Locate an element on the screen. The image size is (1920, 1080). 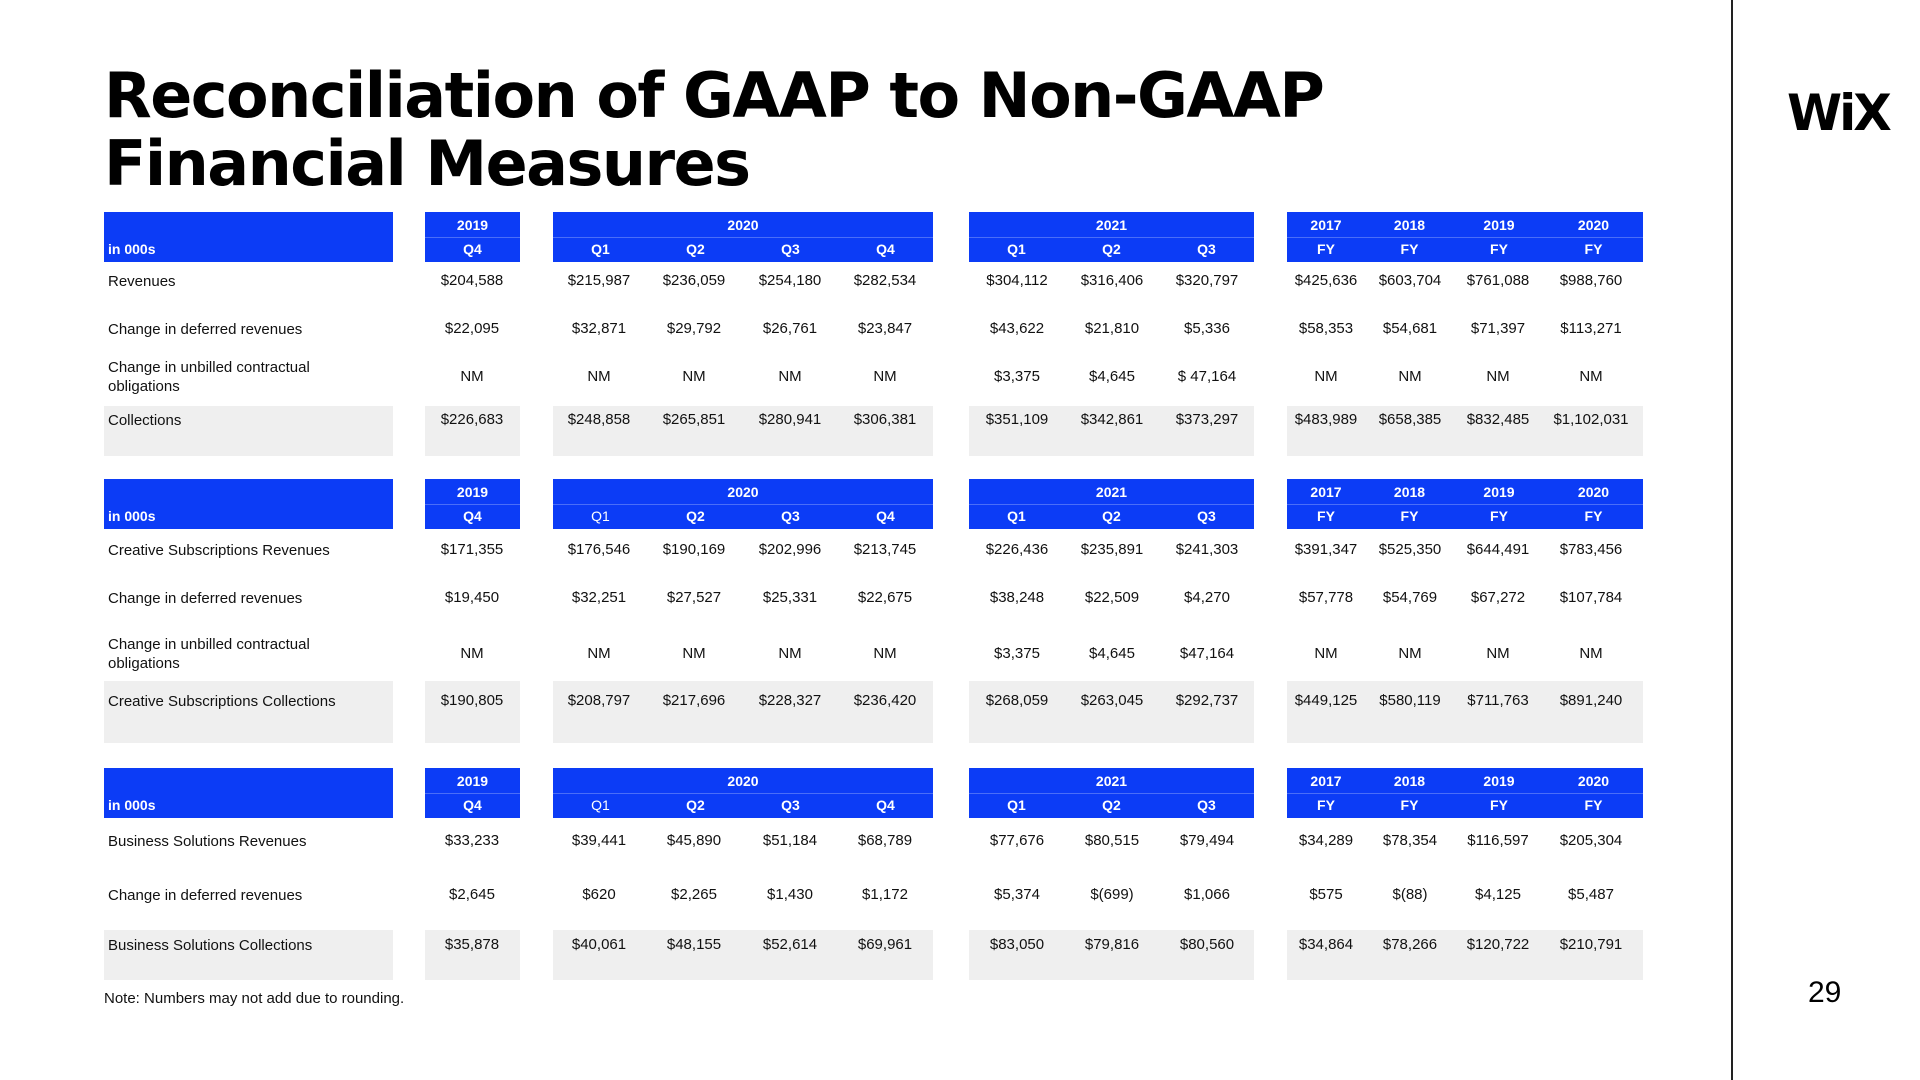
header-quarter: Q2 is located at coordinates (1111, 249).